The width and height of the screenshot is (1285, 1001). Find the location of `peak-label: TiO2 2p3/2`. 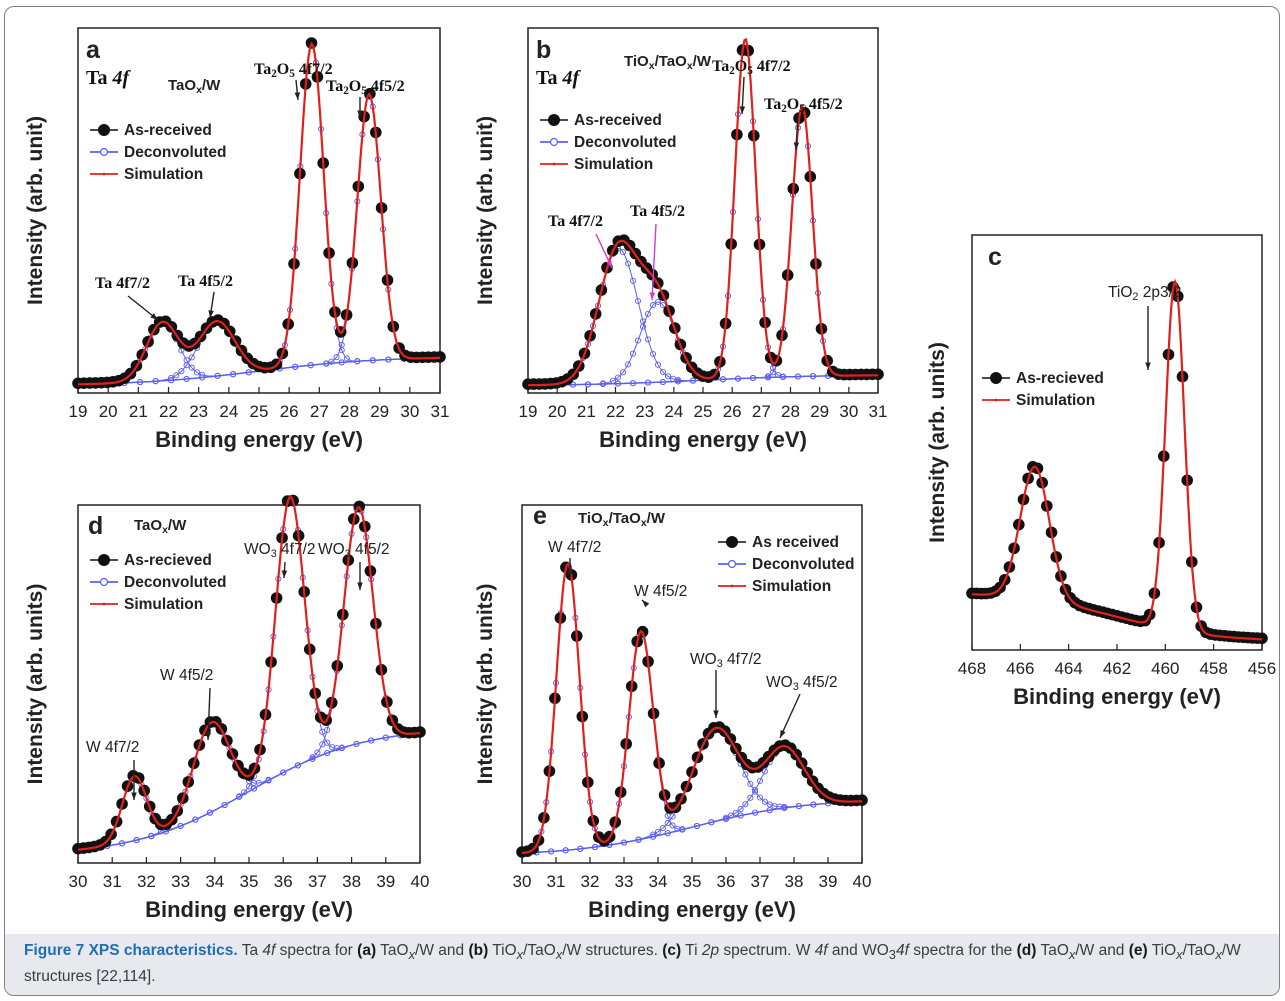

peak-label: TiO2 2p3/2 is located at coordinates (1145, 293).